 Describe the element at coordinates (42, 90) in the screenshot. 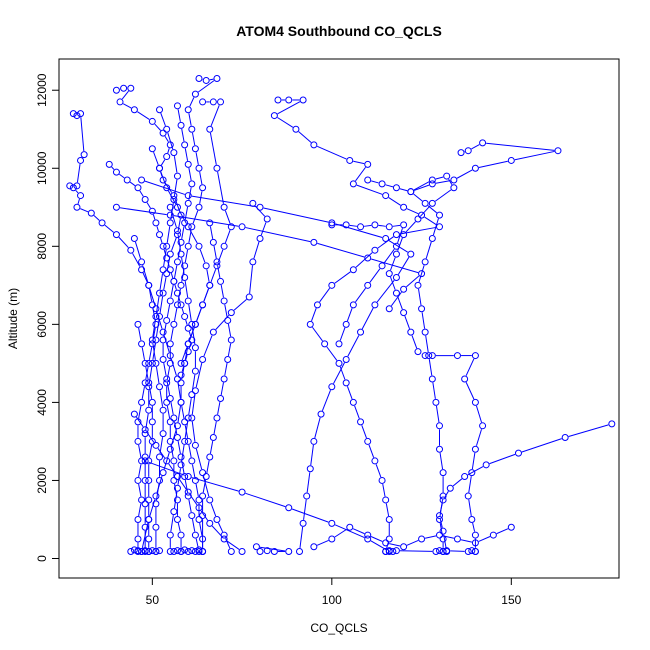

I see `y-tick-label: 12000` at that location.